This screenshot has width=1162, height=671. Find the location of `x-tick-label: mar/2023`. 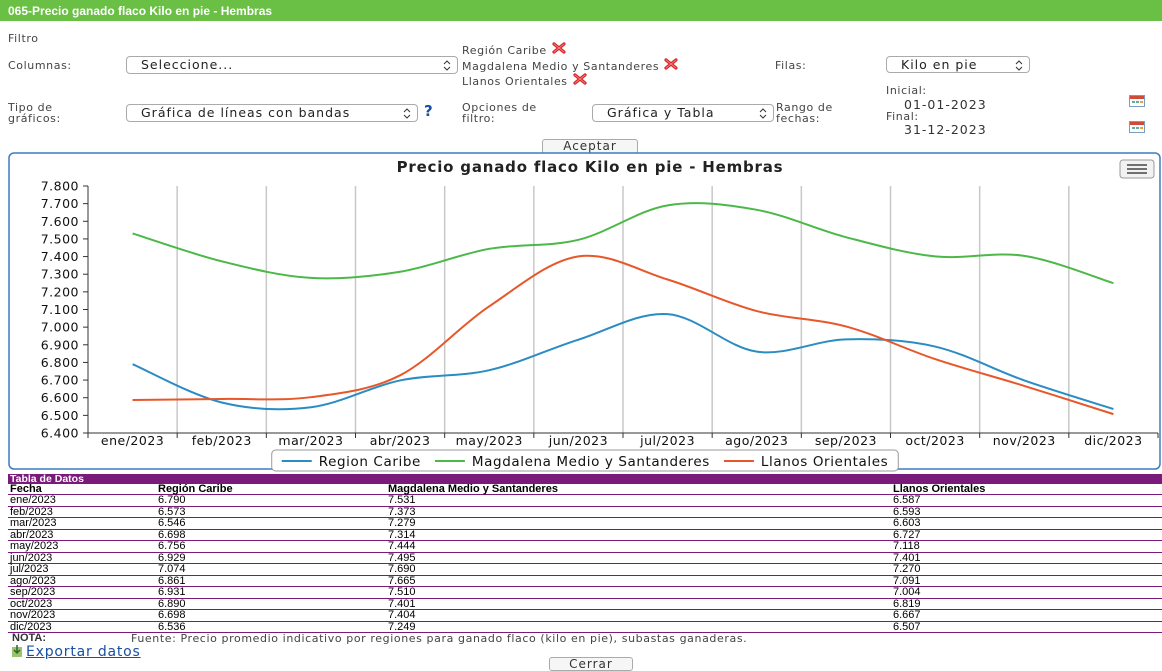

x-tick-label: mar/2023 is located at coordinates (310, 440).